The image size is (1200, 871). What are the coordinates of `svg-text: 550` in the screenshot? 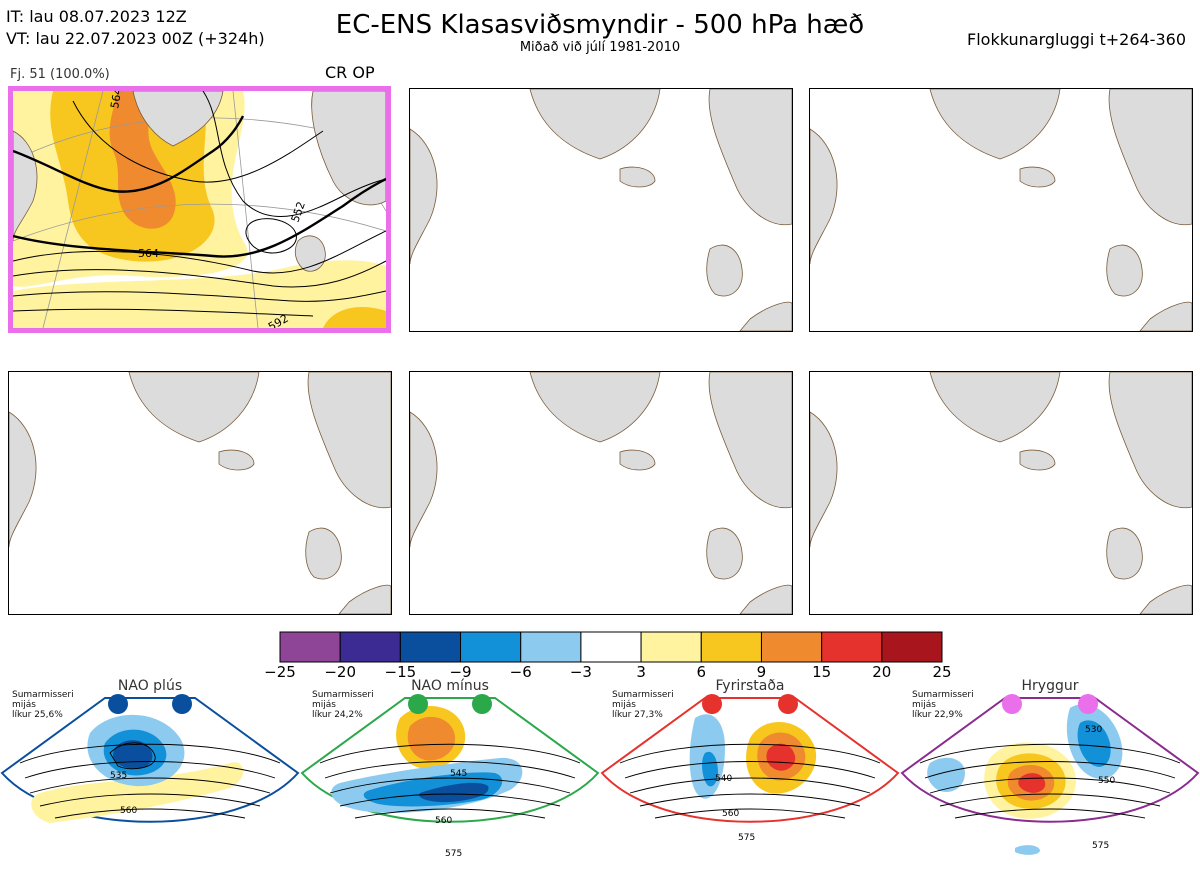 It's located at (1106, 781).